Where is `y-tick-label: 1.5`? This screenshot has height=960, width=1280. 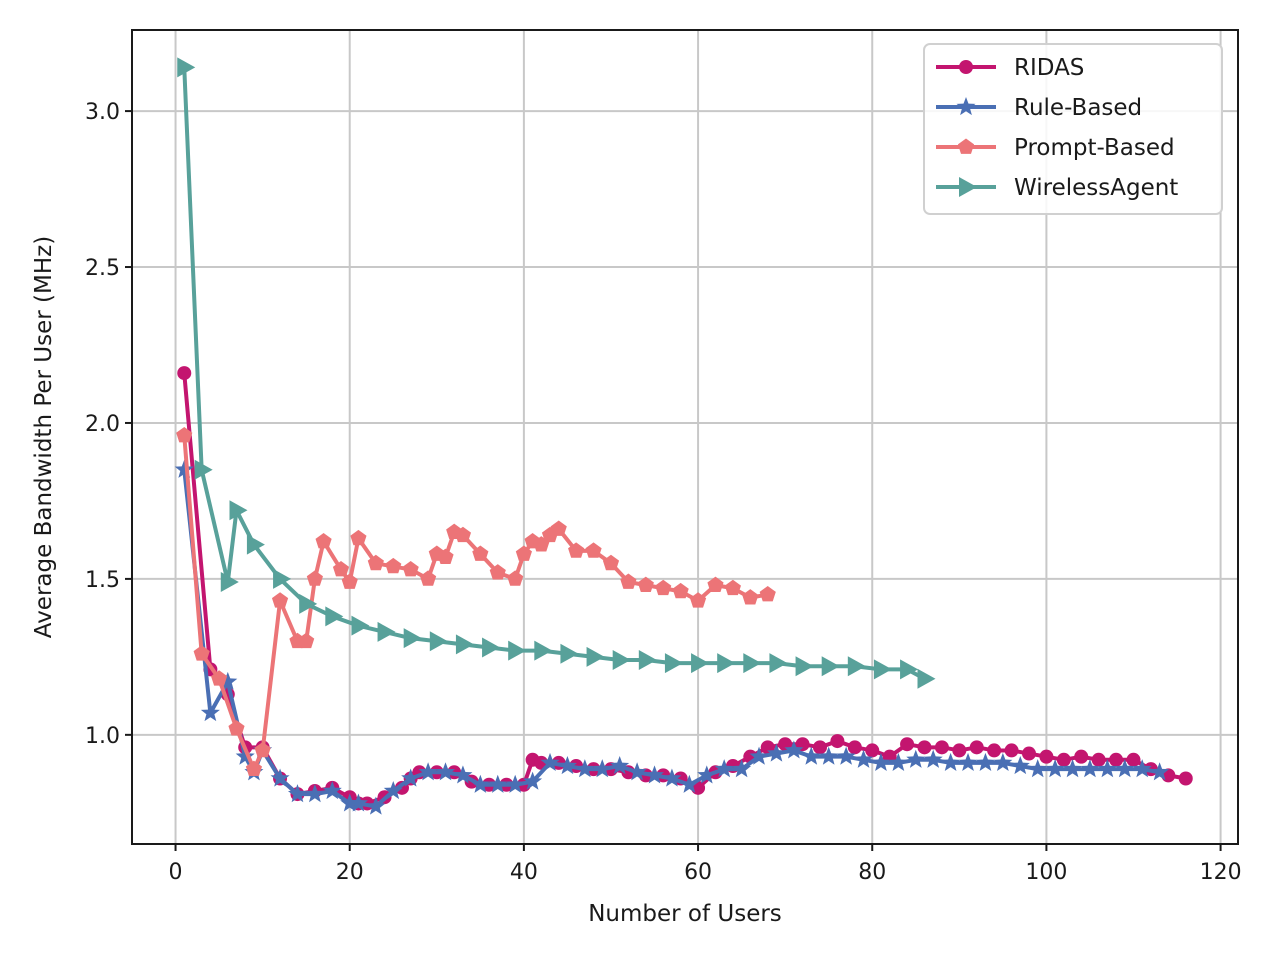
y-tick-label: 1.5 is located at coordinates (102, 580).